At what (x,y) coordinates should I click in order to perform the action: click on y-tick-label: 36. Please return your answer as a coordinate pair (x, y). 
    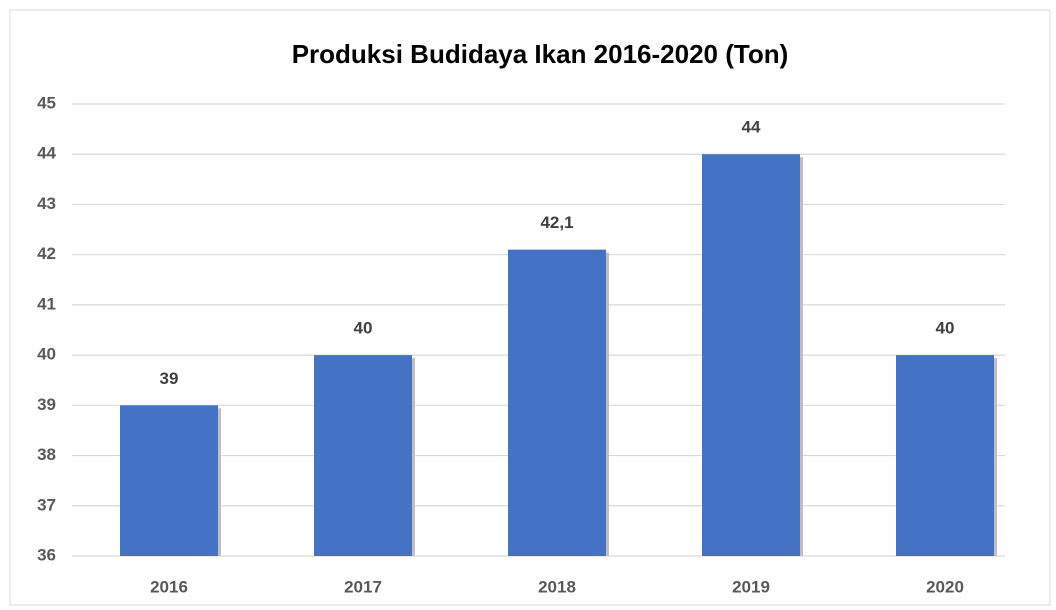
    Looking at the image, I should click on (46, 554).